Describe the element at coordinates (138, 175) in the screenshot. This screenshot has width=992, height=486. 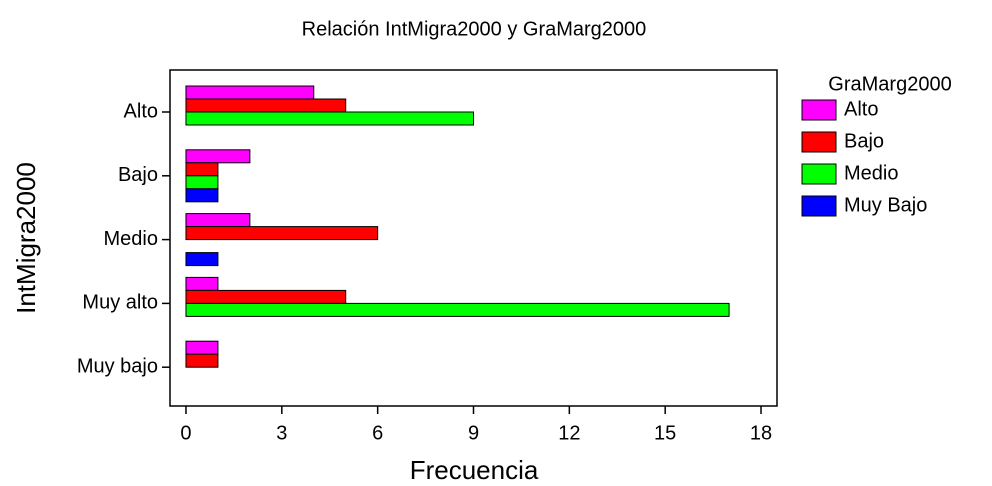
I see `y-tick-label: Bajo` at that location.